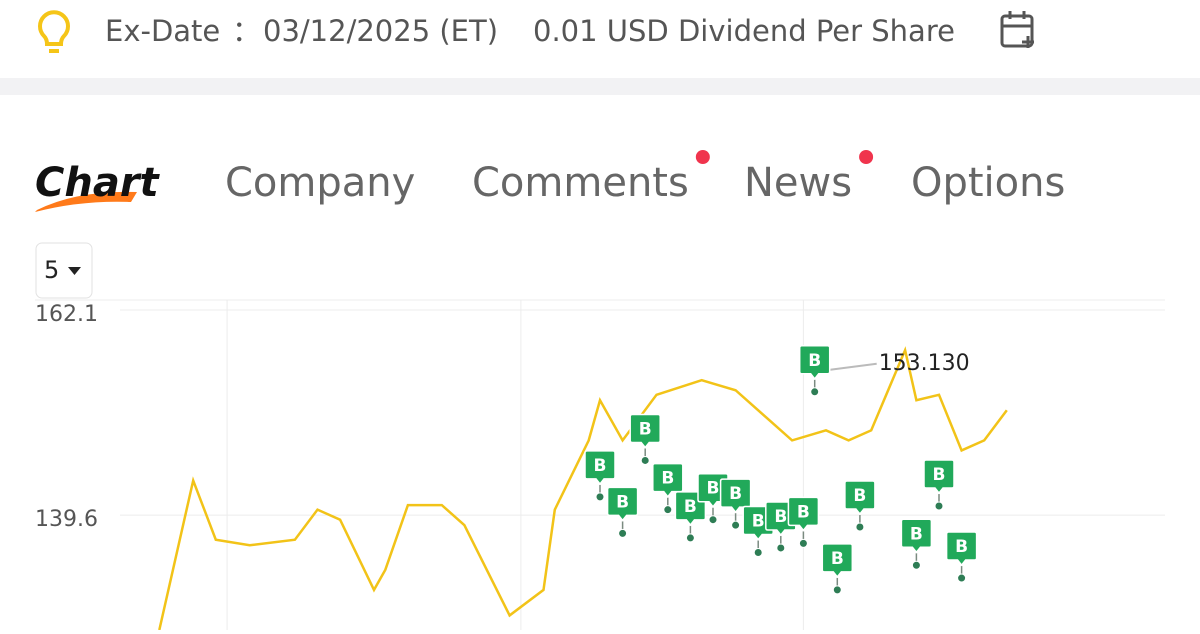  I want to click on annotation-label: 153.130, so click(924, 363).